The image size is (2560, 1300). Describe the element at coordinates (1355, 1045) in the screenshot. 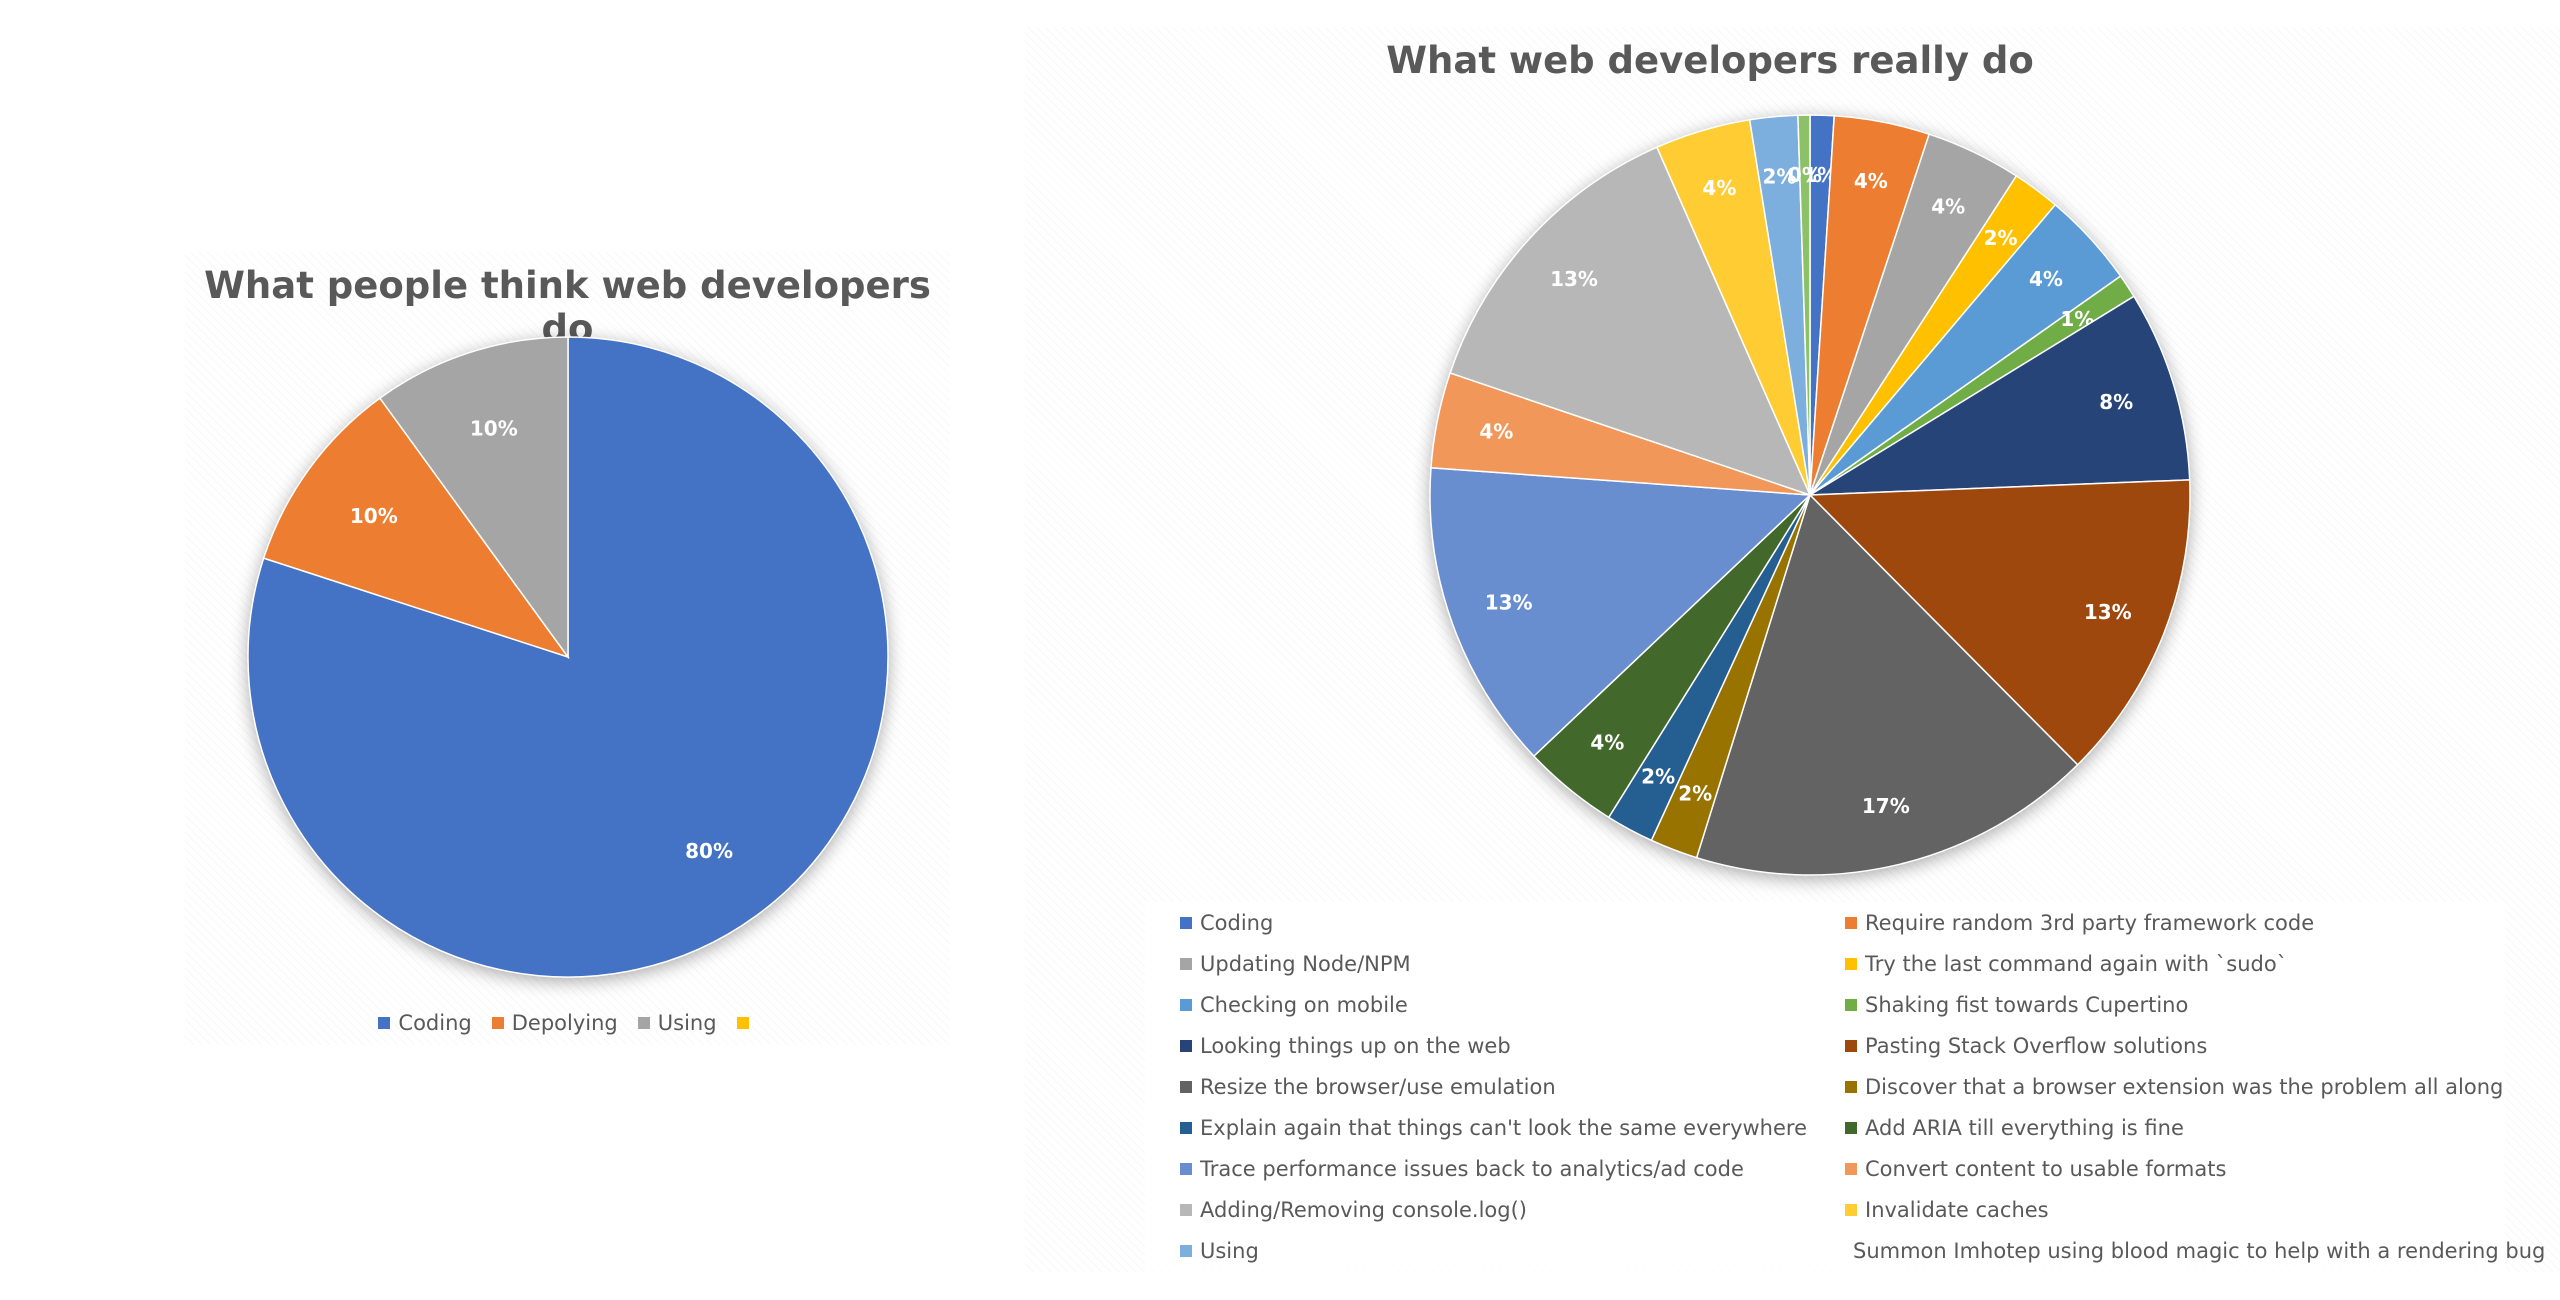

I see `legend-label: Looking things up on the web` at that location.